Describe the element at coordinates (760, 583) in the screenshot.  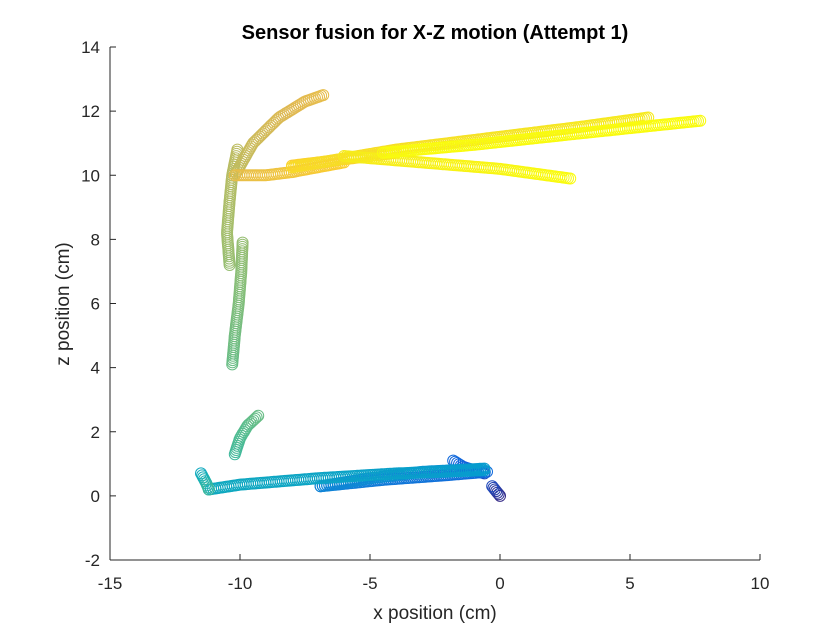
I see `x-tick-label: 10` at that location.